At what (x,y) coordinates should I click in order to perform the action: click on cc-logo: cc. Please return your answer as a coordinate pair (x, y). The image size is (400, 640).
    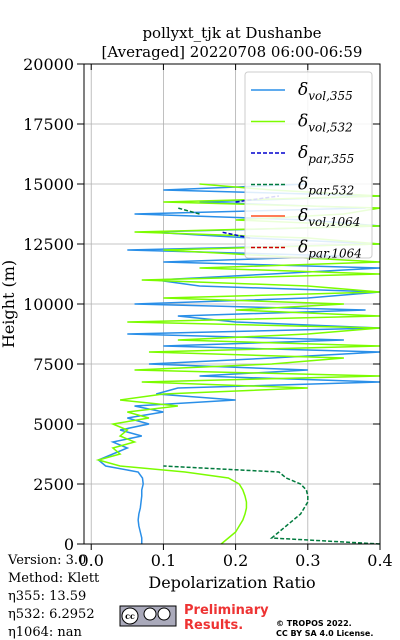
    Looking at the image, I should click on (148, 616).